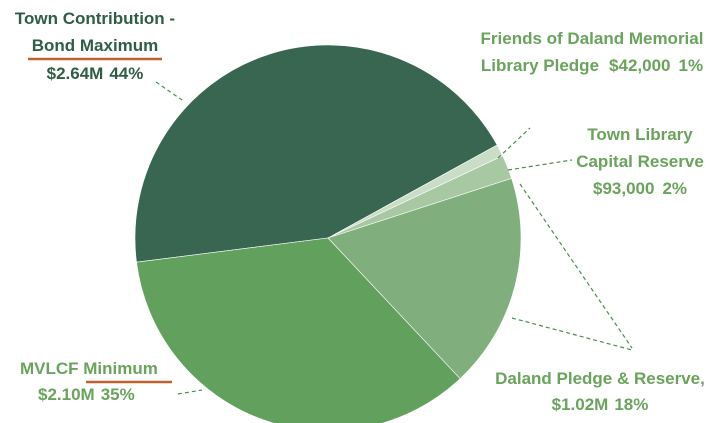 Image resolution: width=720 pixels, height=423 pixels. I want to click on slice-label: Daland Pledge & Reserve,, so click(600, 378).